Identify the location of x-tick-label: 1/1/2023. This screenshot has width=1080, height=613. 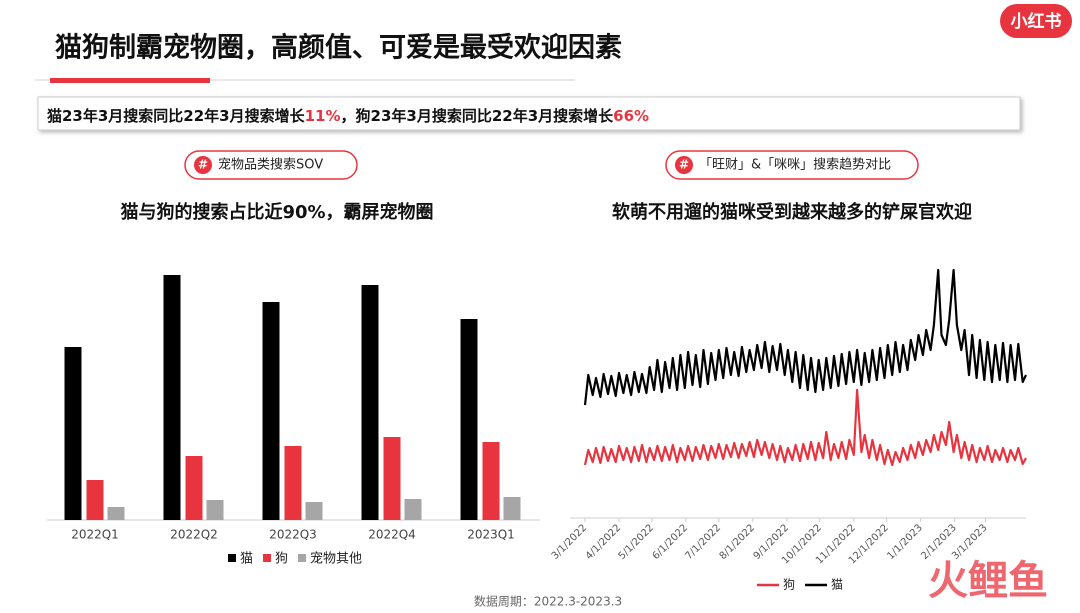
(905, 542).